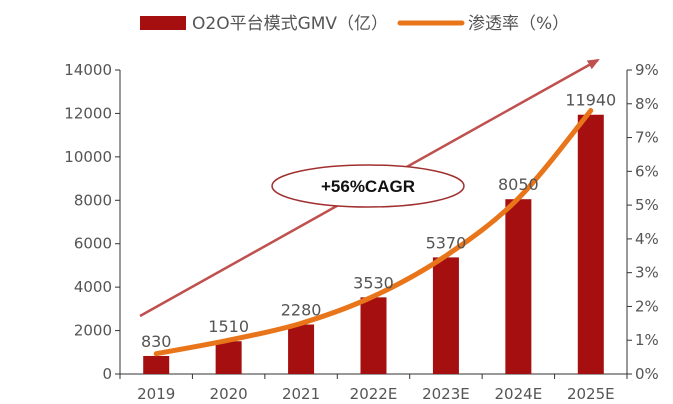 The width and height of the screenshot is (673, 404). I want to click on left-tick-label: 12000, so click(88, 113).